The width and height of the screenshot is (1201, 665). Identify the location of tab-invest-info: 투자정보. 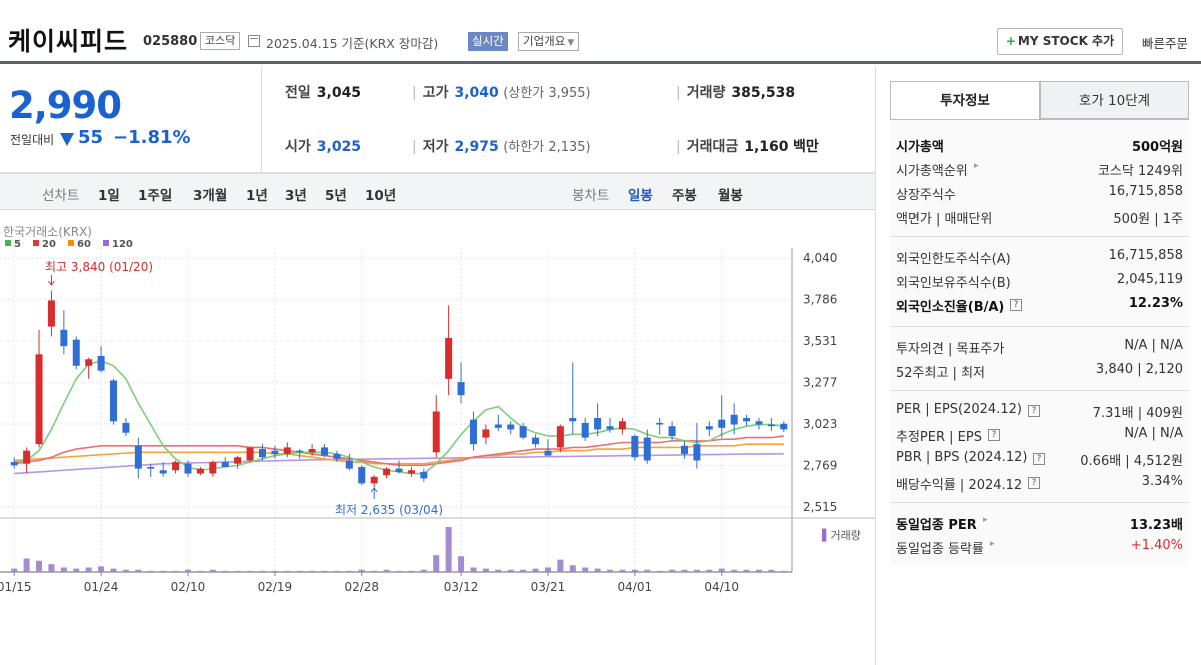
(965, 100).